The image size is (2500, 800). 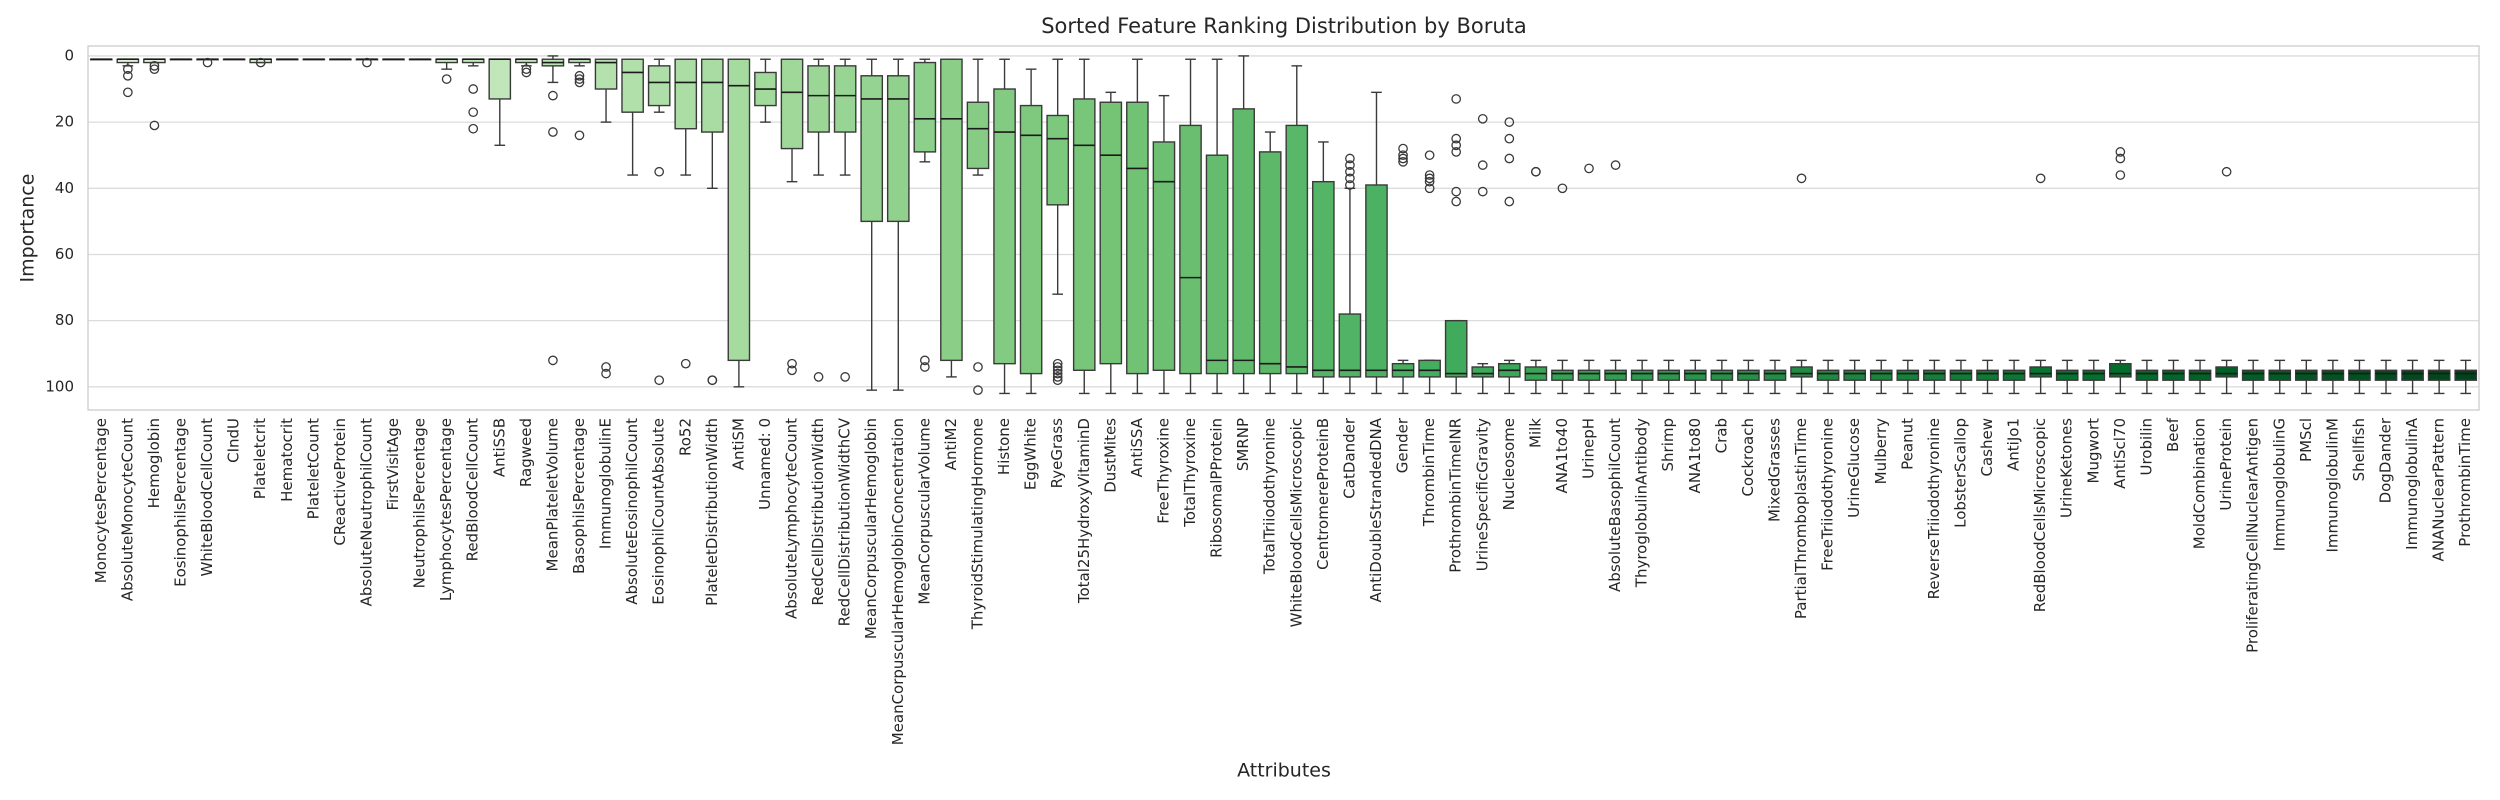 I want to click on x-tick-label: AntiDoubleStrandedDNA, so click(x=1376, y=509).